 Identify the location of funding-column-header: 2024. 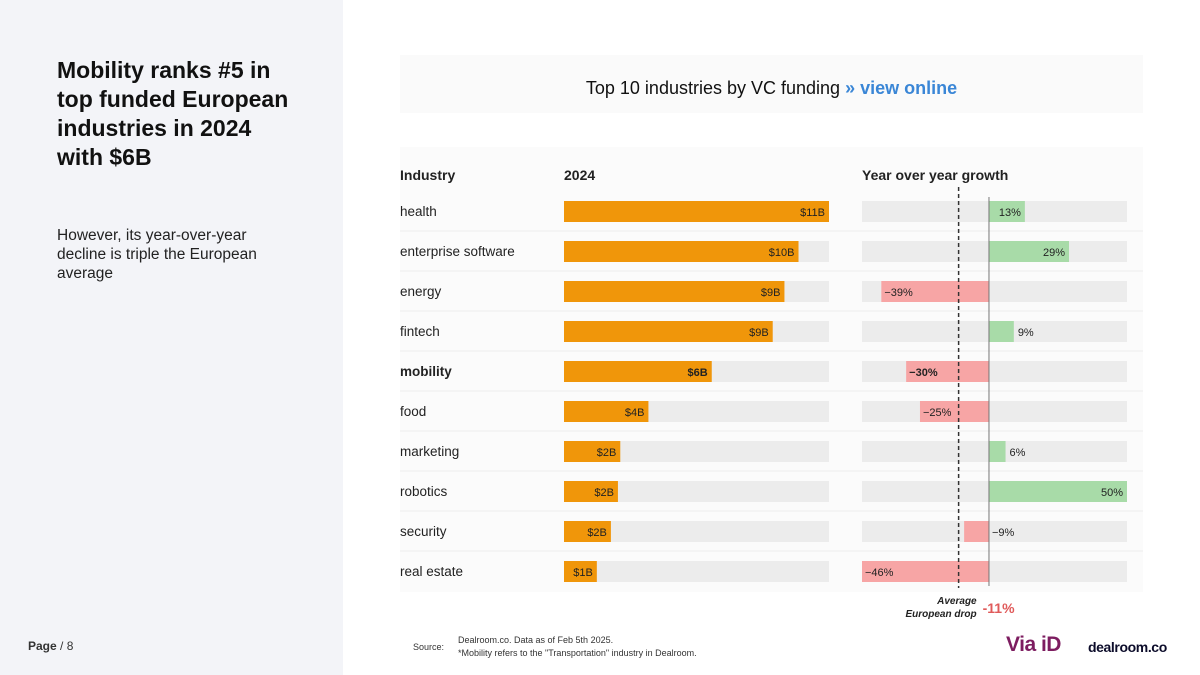
(579, 175).